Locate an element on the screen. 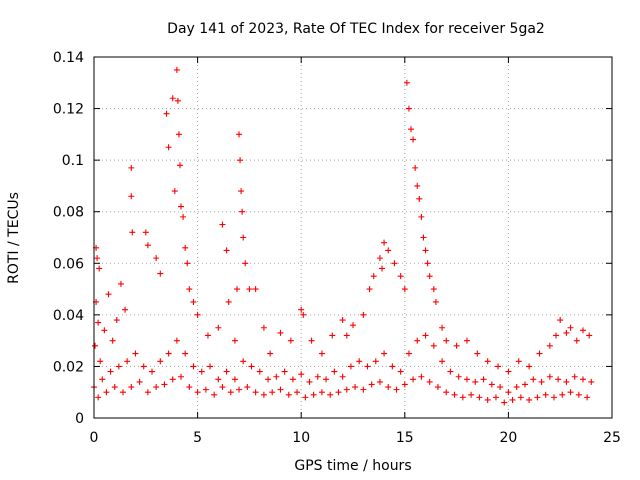  y-tick-label: 0.08 is located at coordinates (68, 213).